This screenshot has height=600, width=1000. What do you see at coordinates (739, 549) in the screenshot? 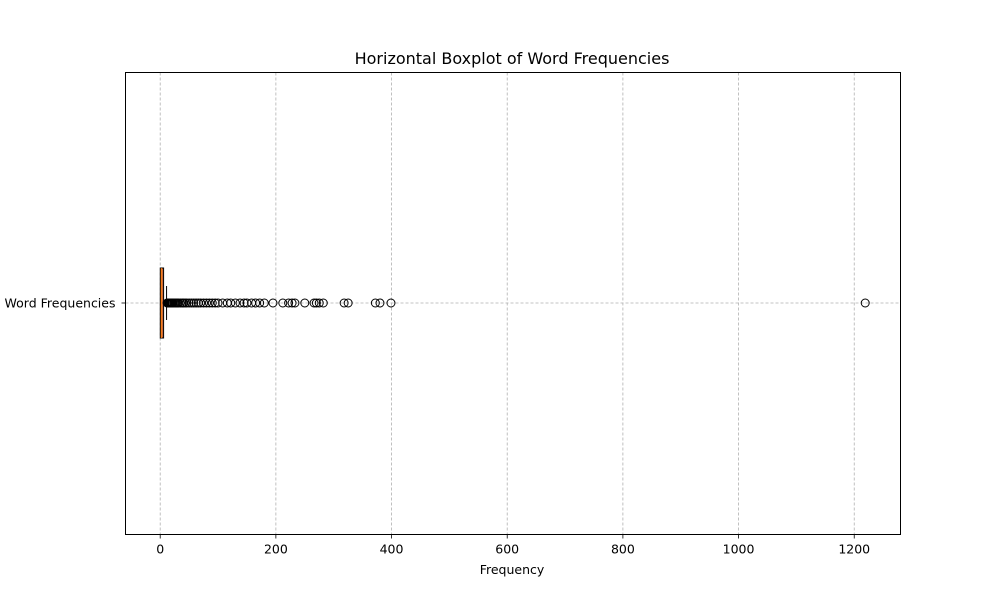
I see `x-tick-label: 1000` at bounding box center [739, 549].